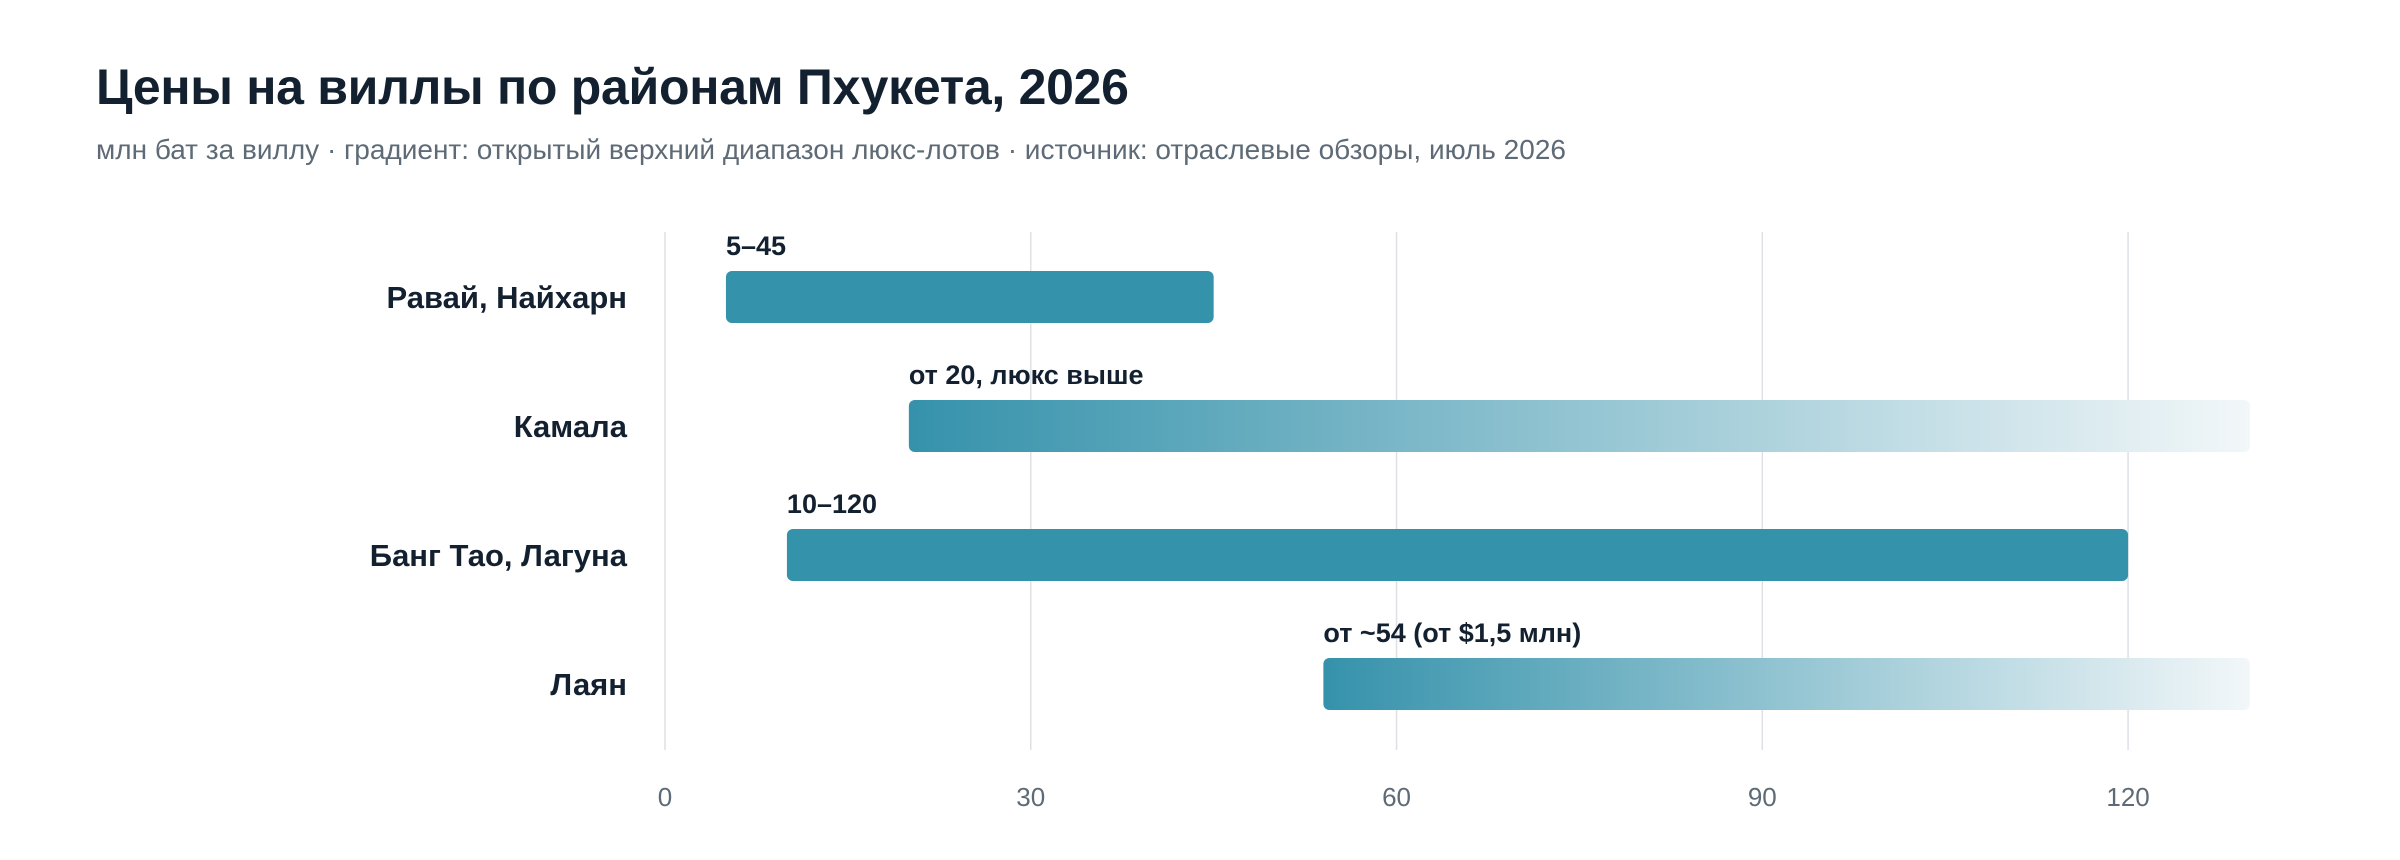  I want to click on bar-range-label: от 20, люкс выше, so click(1026, 375).